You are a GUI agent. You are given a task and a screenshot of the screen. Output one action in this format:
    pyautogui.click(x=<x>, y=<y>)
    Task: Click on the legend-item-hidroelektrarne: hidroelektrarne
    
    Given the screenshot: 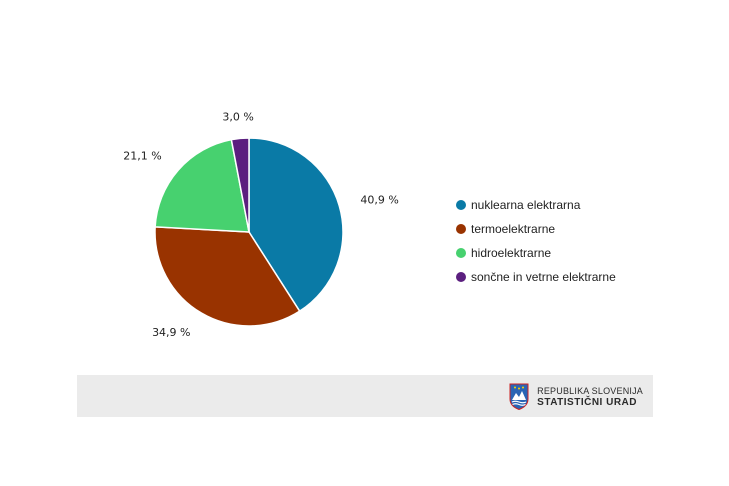 What is the action you would take?
    pyautogui.click(x=566, y=253)
    